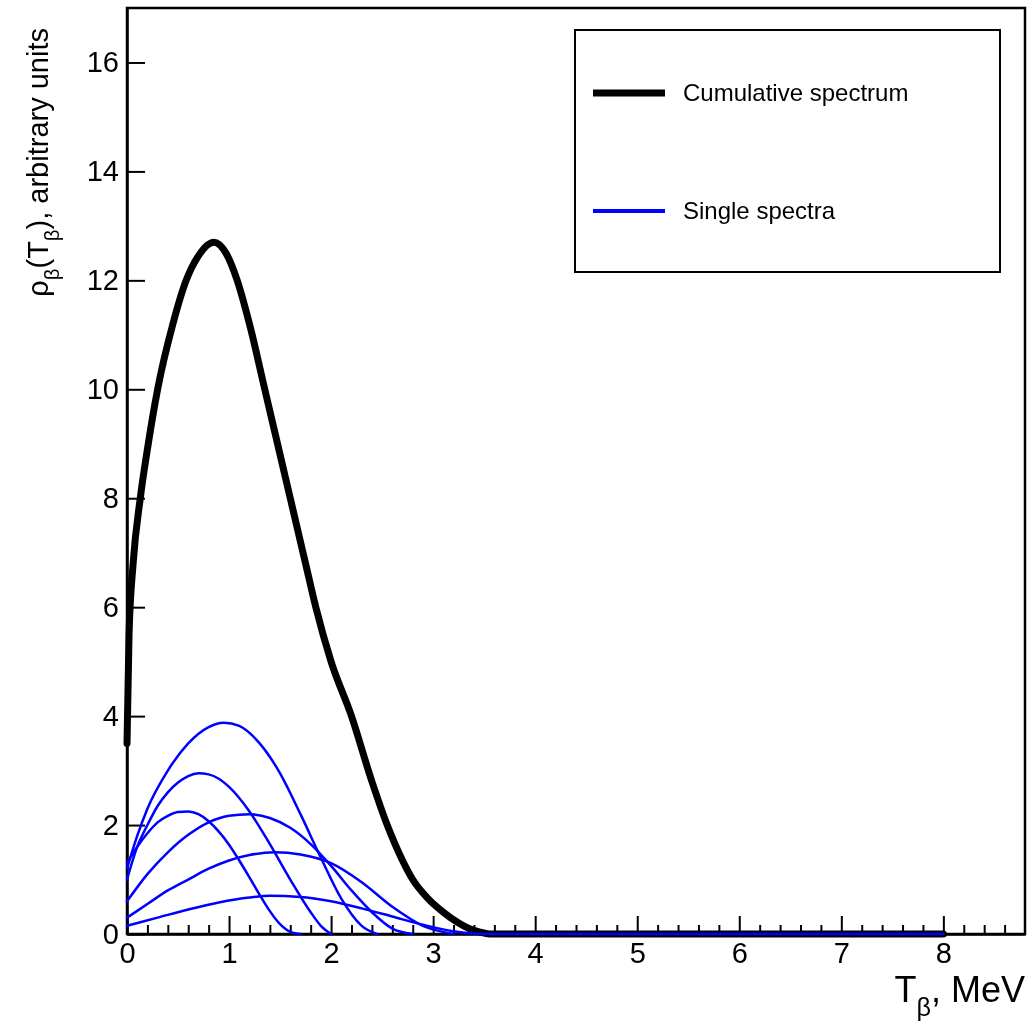 This screenshot has width=1035, height=1036. I want to click on legend-label: Cumulative spectrum, so click(796, 92).